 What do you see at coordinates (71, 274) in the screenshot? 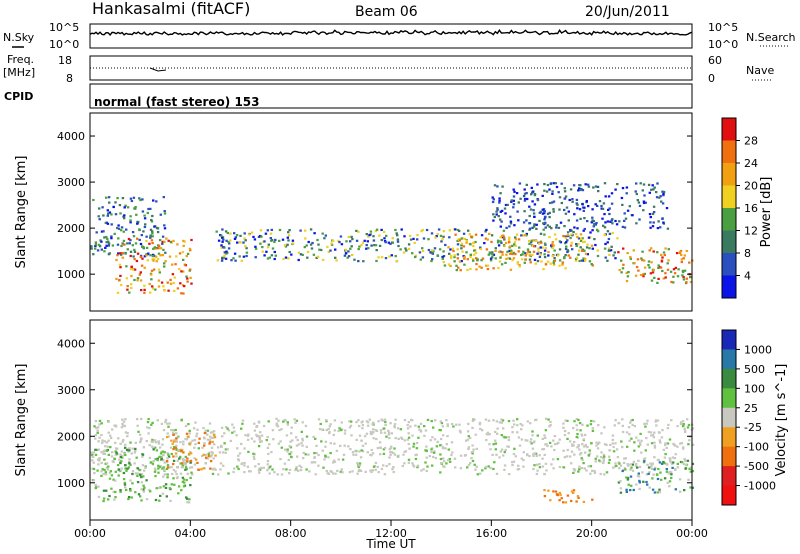
I see `y-tick-label: 1000` at bounding box center [71, 274].